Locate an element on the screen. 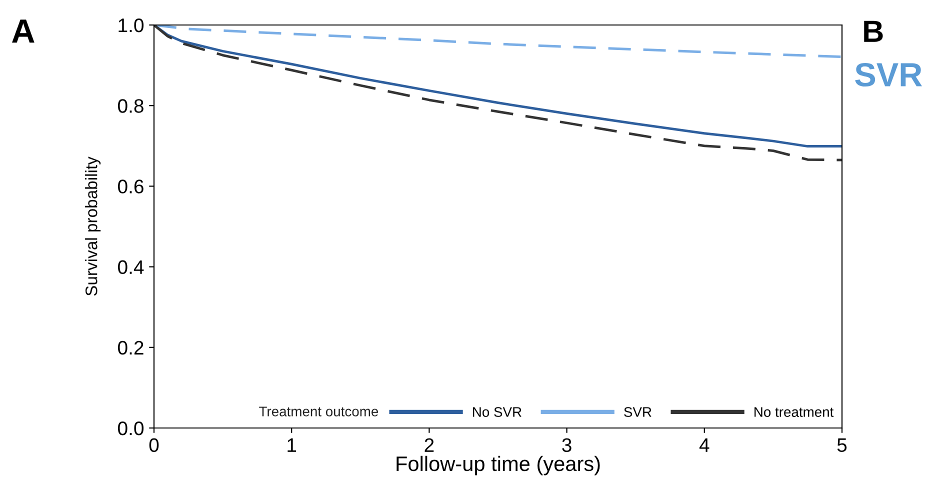 The width and height of the screenshot is (932, 485). legend-label: SVR is located at coordinates (638, 412).